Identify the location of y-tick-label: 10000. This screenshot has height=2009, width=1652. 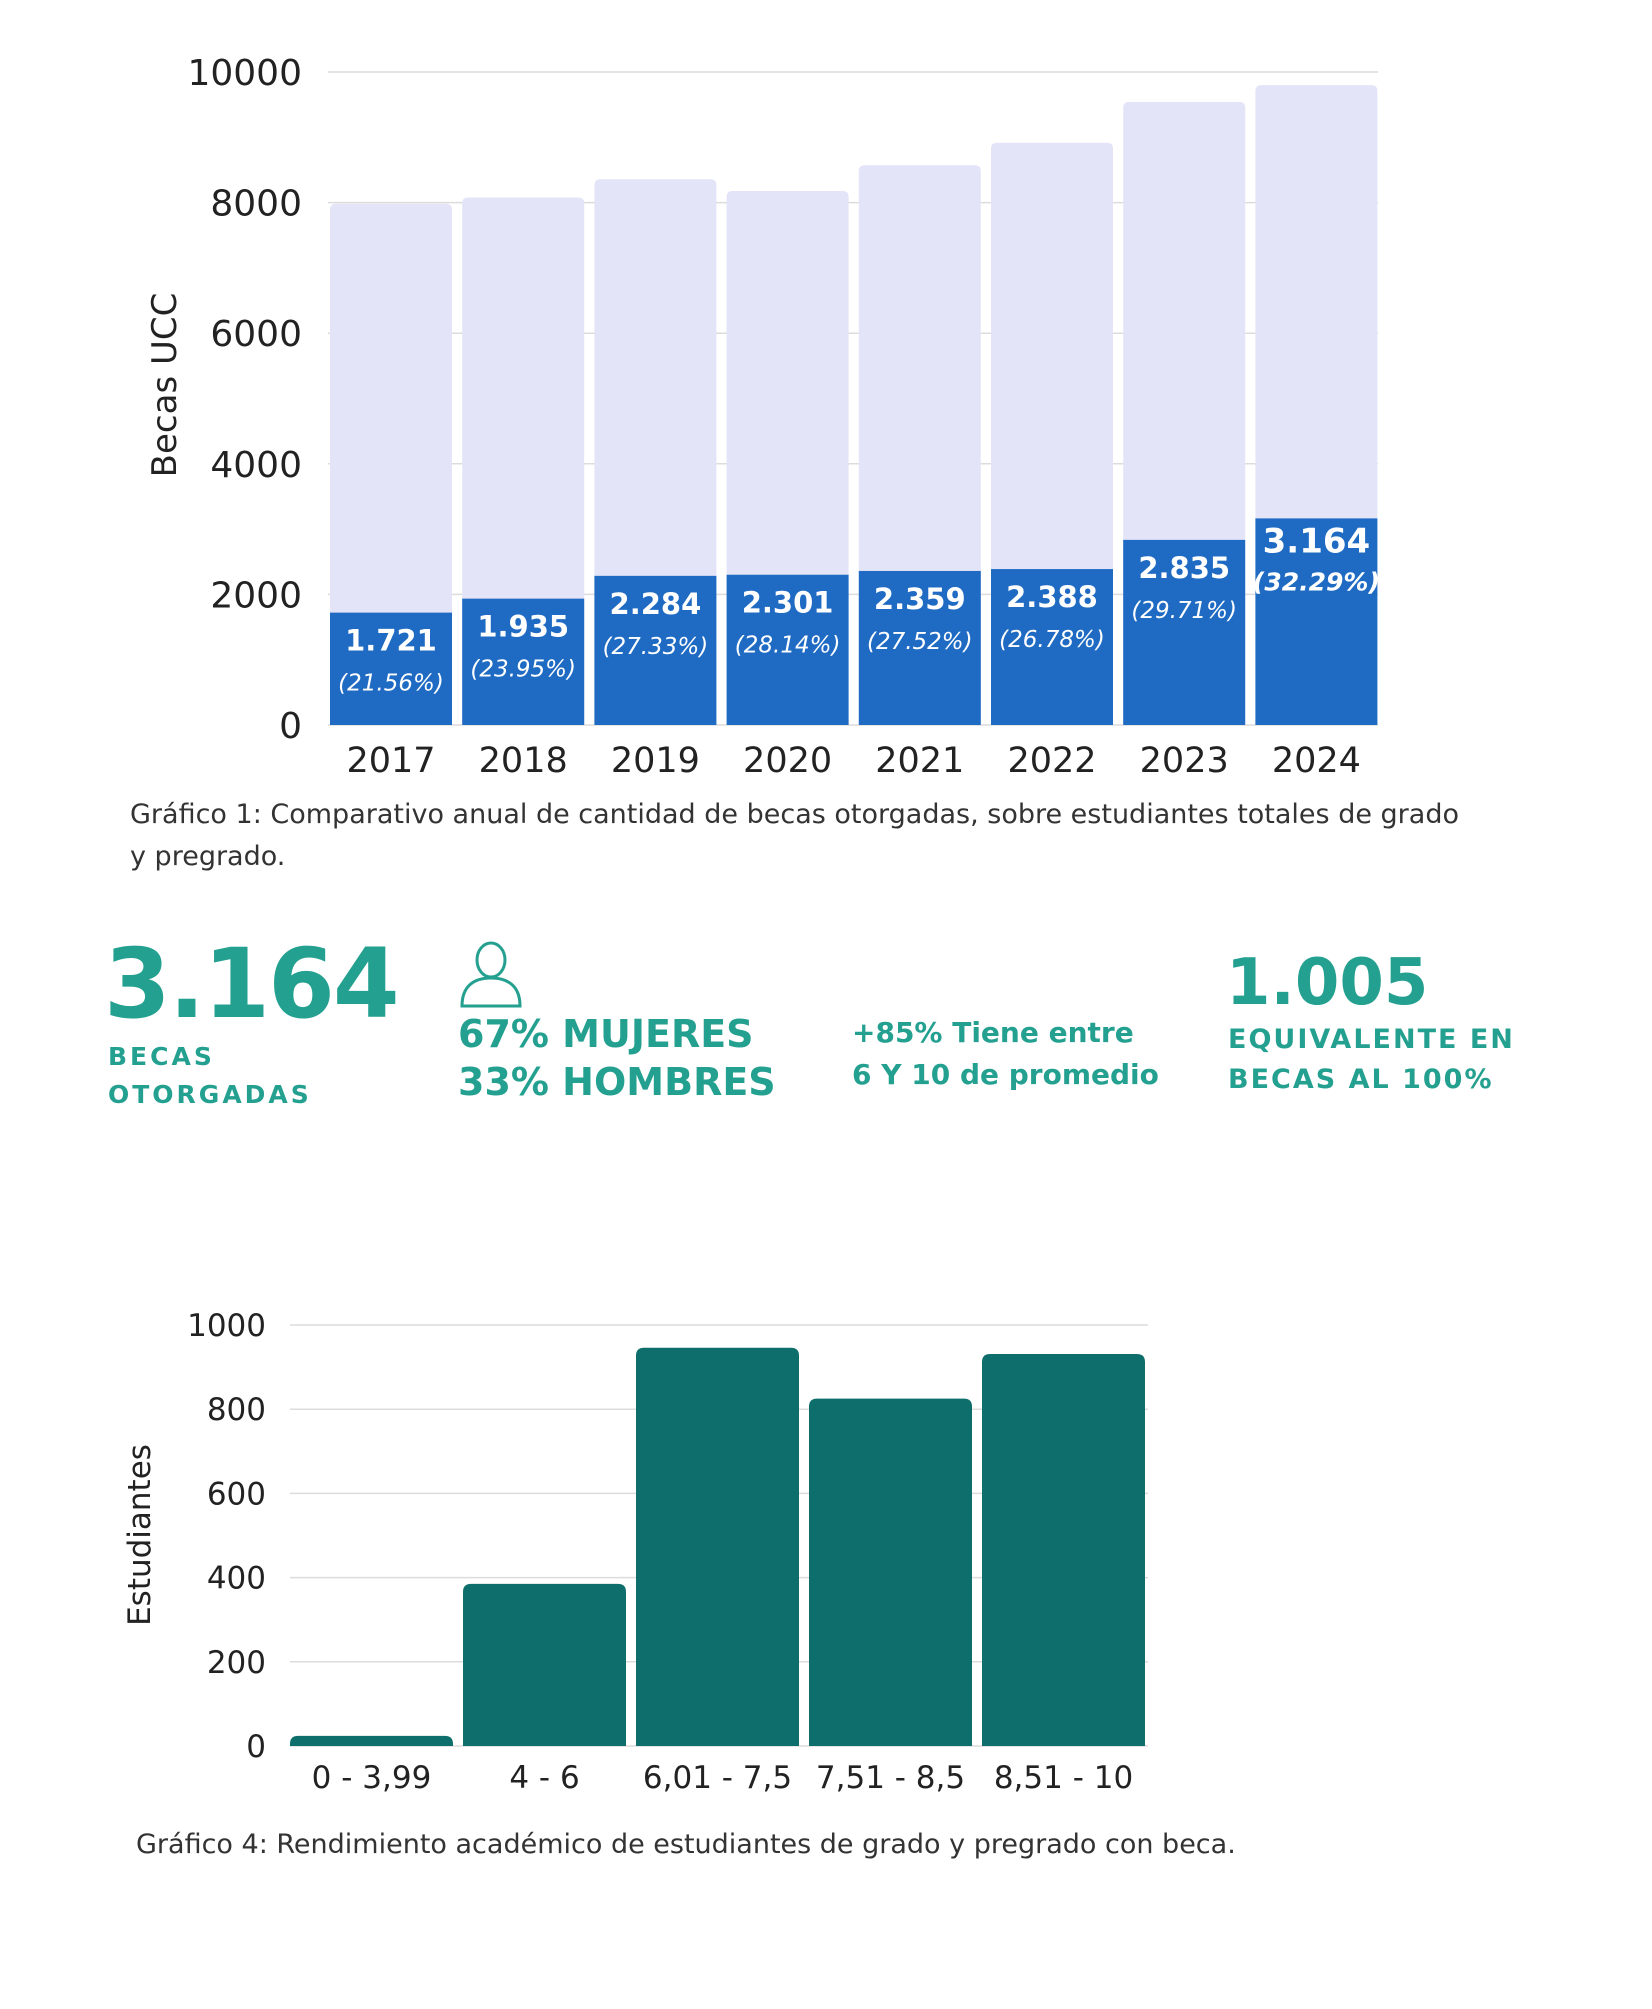
(244, 73).